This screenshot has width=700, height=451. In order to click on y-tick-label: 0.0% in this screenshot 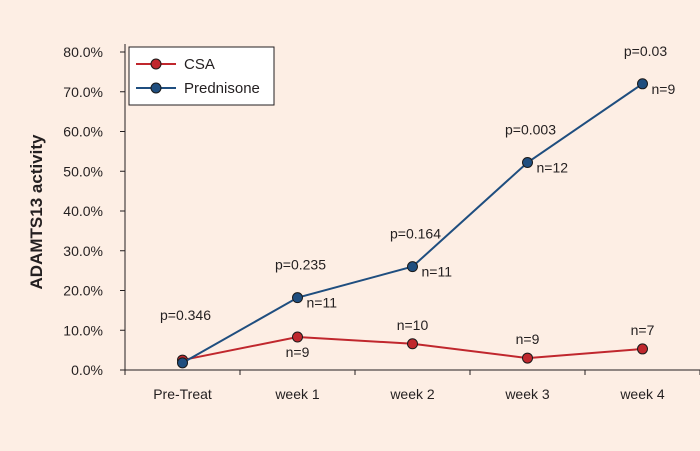, I will do `click(87, 370)`.